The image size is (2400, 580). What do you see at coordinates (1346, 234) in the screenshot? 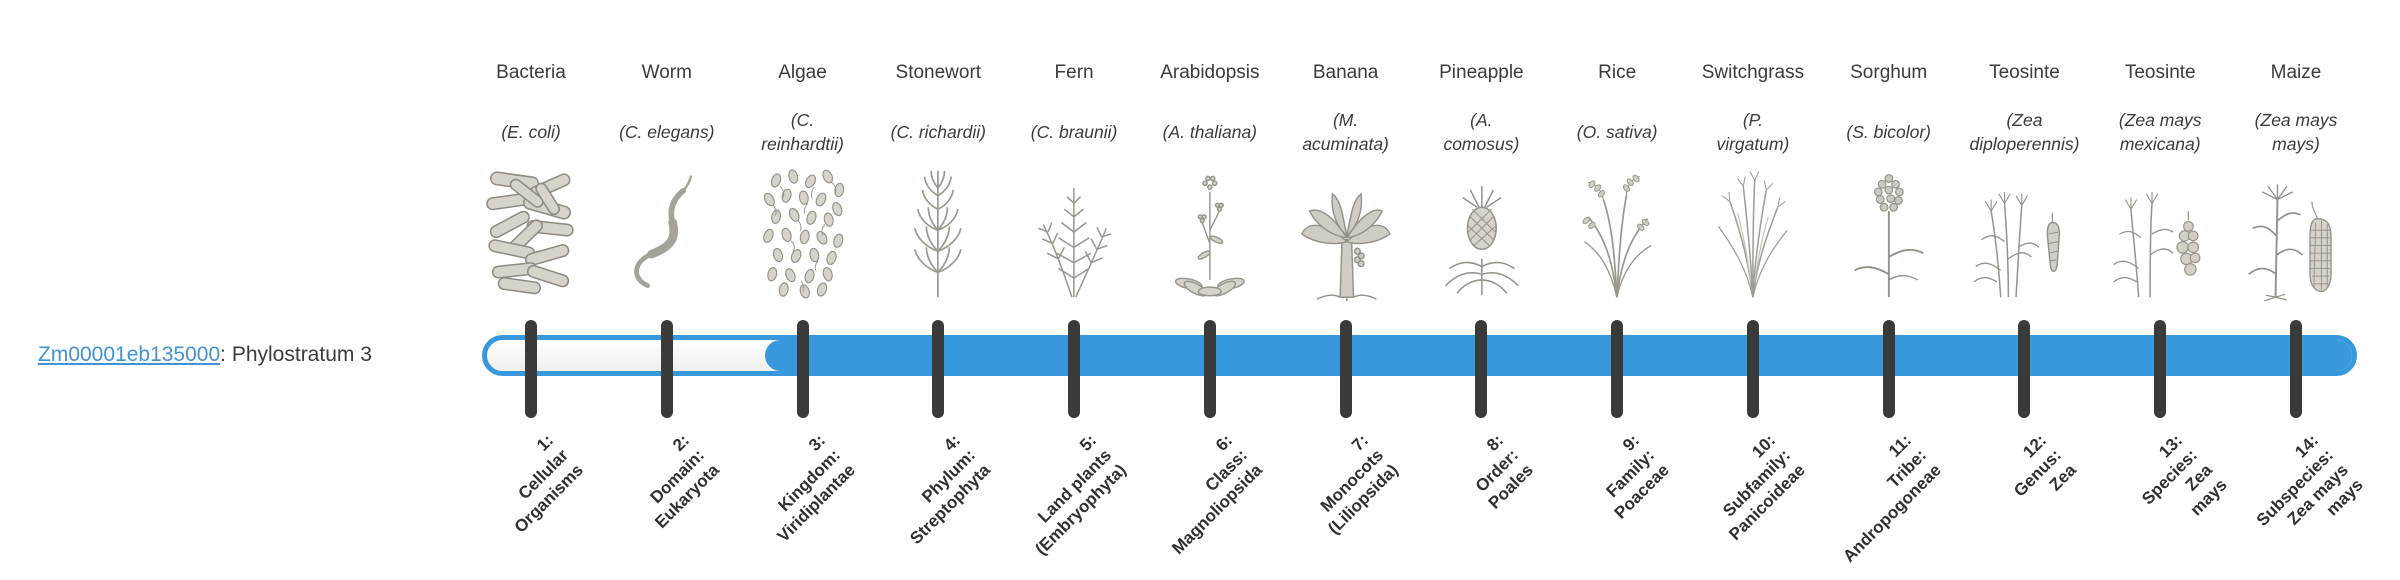
I see `banana-icon` at bounding box center [1346, 234].